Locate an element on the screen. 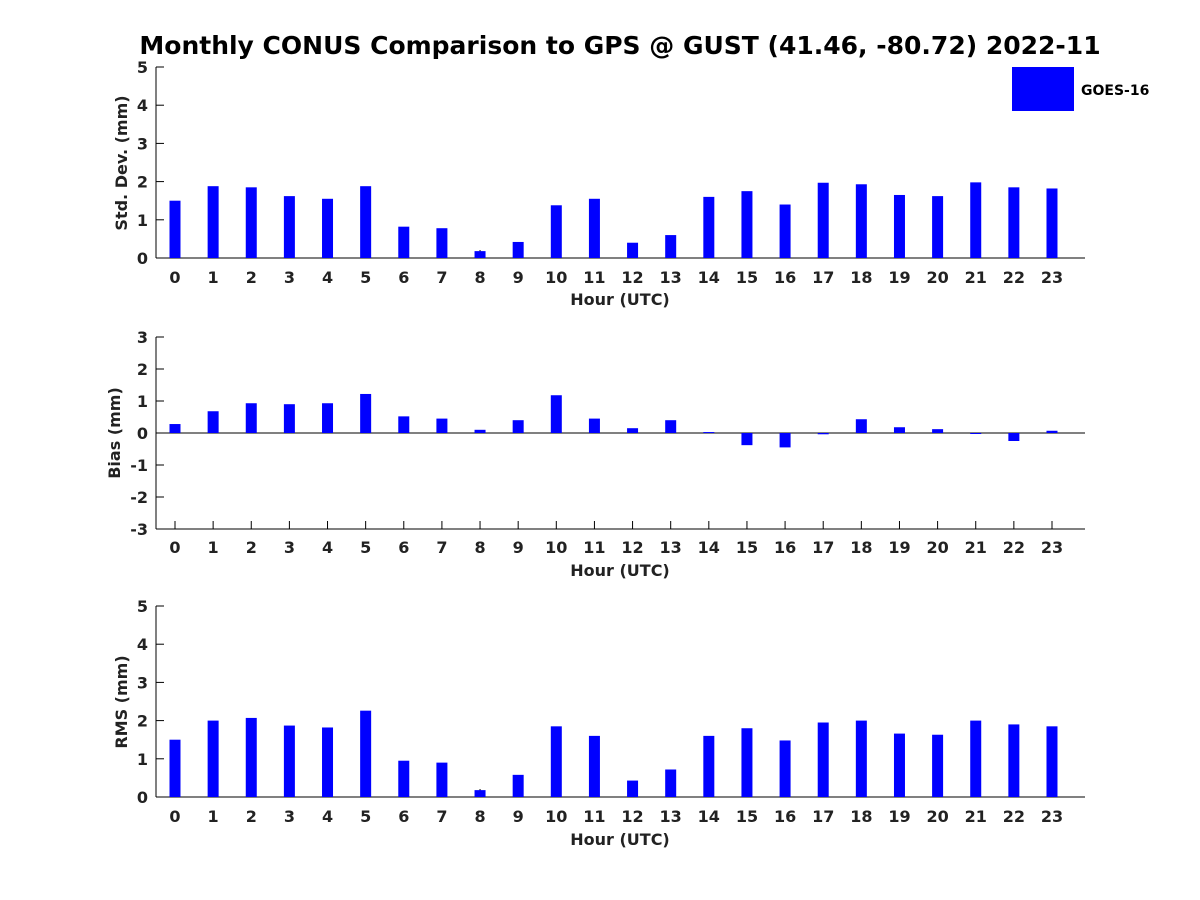 Image resolution: width=1200 pixels, height=900 pixels. rms-ytick-label: 4 is located at coordinates (142, 644).